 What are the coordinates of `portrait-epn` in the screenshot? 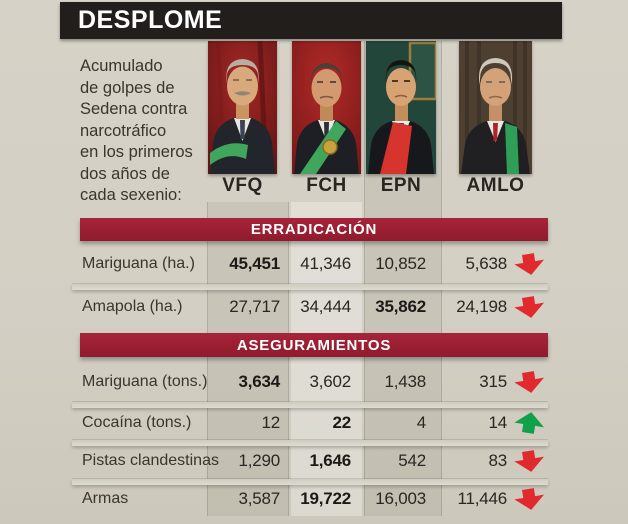 It's located at (401, 107).